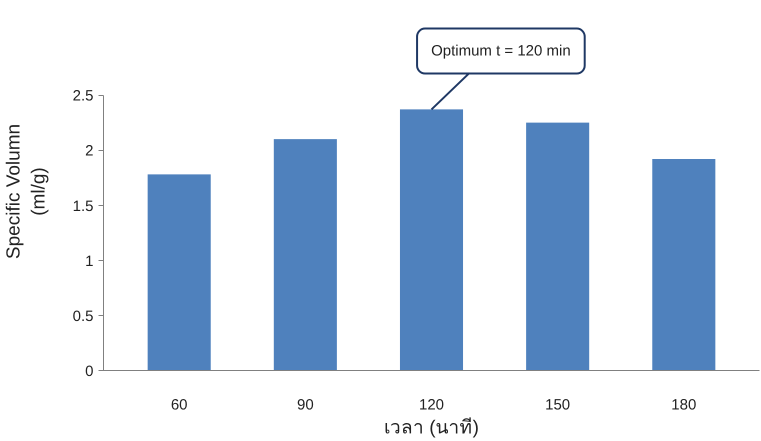 This screenshot has height=441, width=761. What do you see at coordinates (89, 261) in the screenshot?
I see `y-tick-label: 1` at bounding box center [89, 261].